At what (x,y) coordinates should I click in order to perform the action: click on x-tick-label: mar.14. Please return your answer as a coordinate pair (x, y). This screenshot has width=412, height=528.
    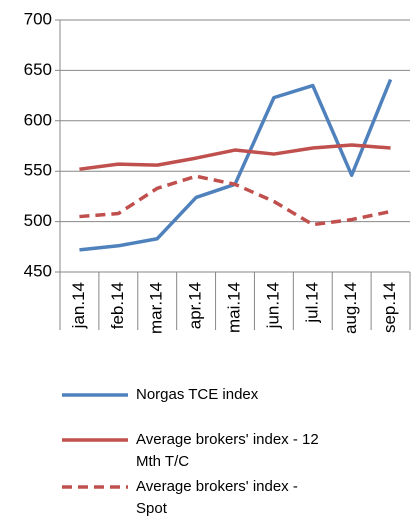
    Looking at the image, I should click on (156, 308).